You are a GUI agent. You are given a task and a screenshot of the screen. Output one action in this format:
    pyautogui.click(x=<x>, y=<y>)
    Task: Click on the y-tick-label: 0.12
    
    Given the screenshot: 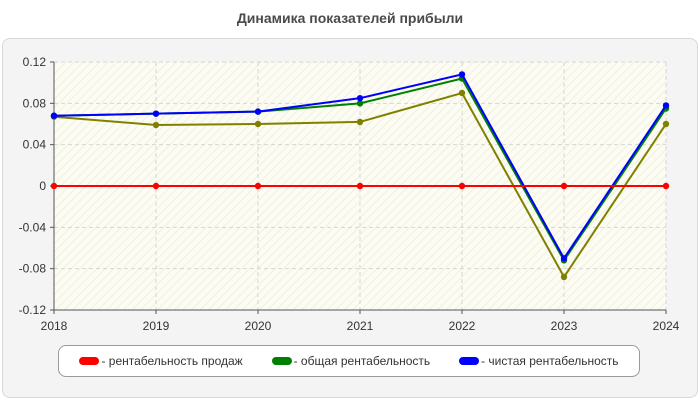 What is the action you would take?
    pyautogui.click(x=35, y=62)
    